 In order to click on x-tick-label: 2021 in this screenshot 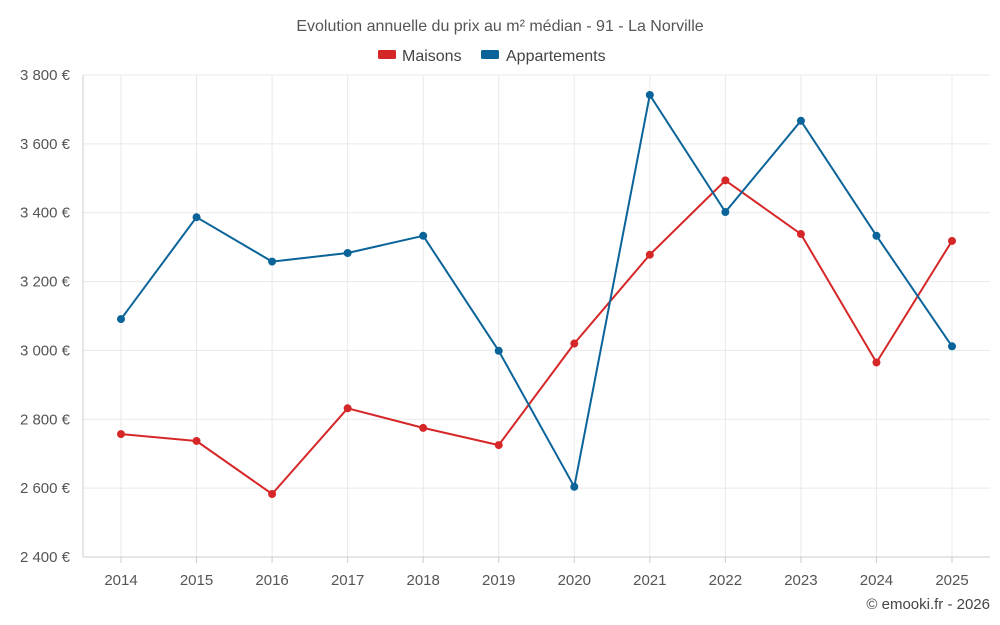, I will do `click(649, 580)`.